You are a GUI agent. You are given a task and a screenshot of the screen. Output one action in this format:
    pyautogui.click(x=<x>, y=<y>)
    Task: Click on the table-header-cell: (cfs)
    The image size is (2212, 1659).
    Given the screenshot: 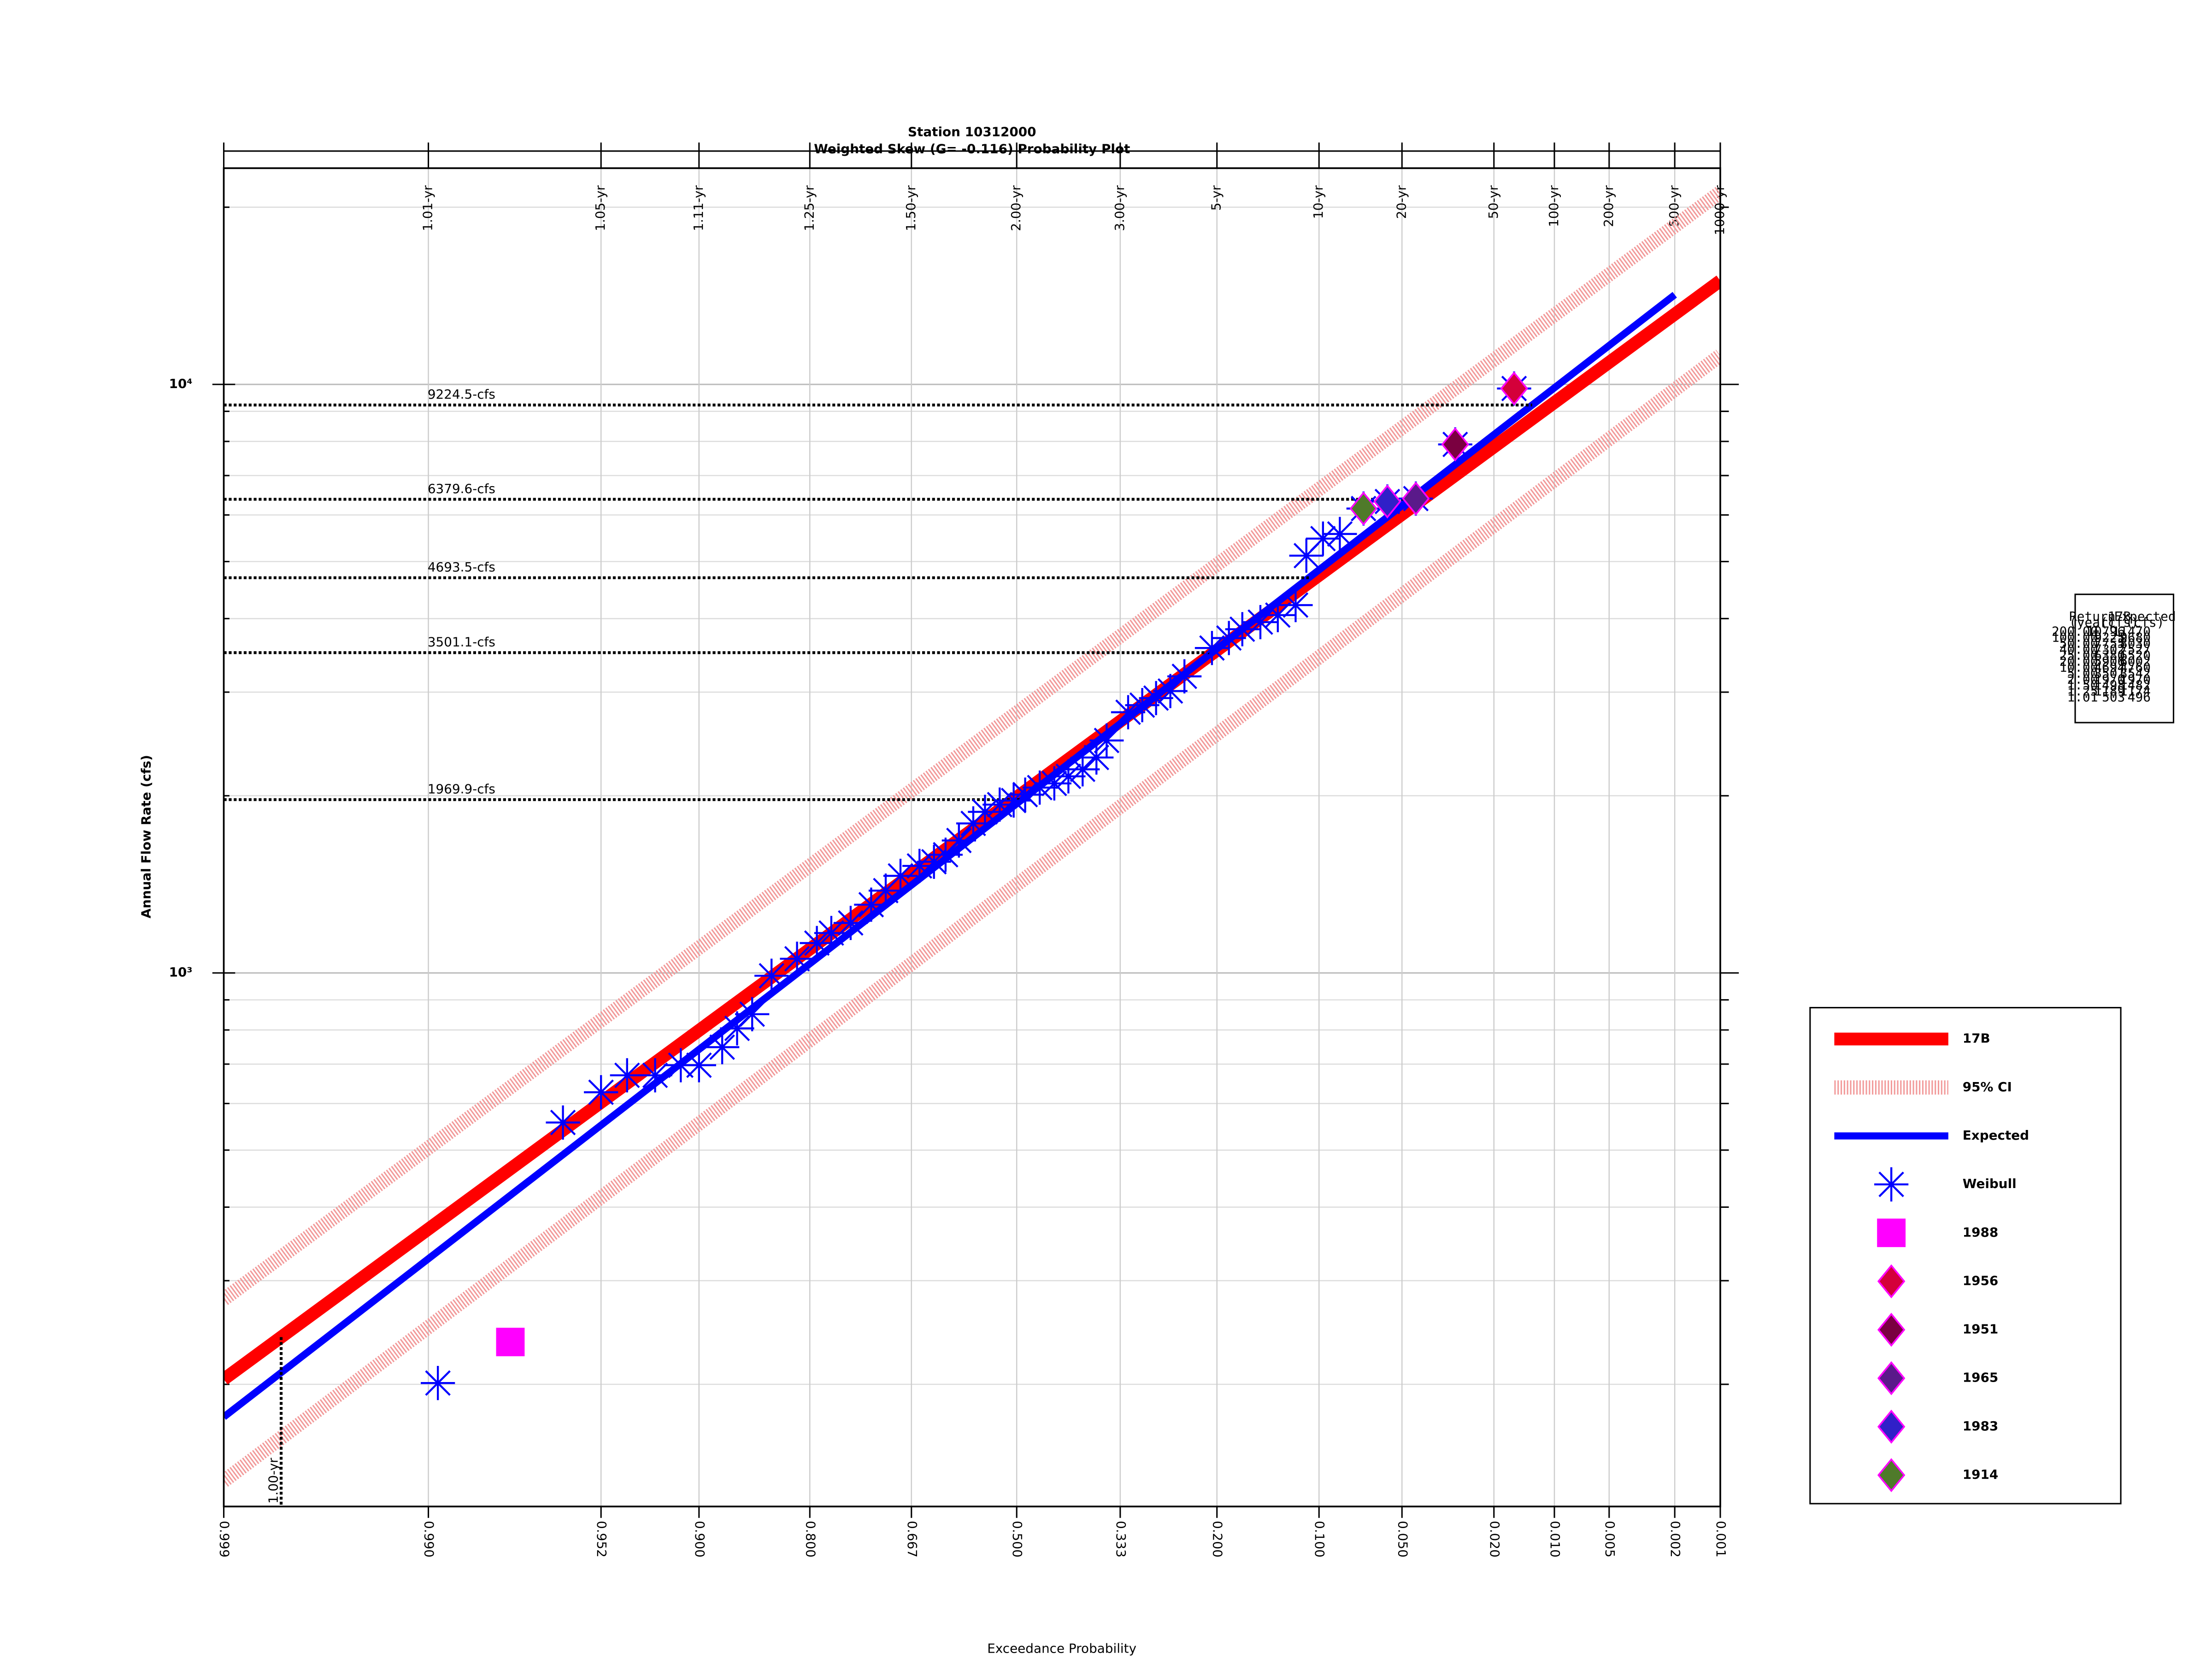 What is the action you would take?
    pyautogui.click(x=2145, y=622)
    